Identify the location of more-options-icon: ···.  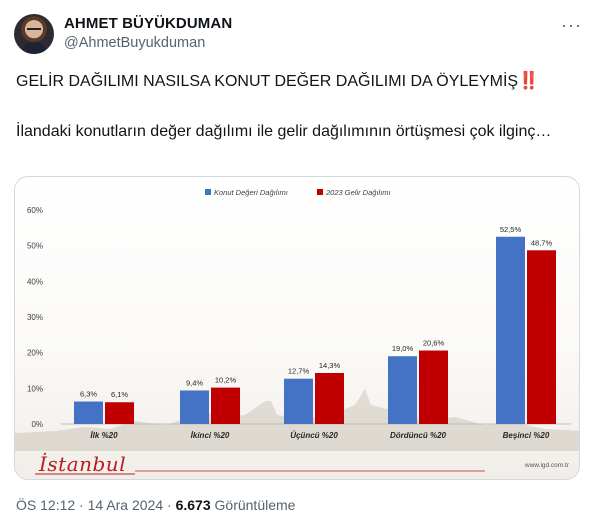
(571, 25).